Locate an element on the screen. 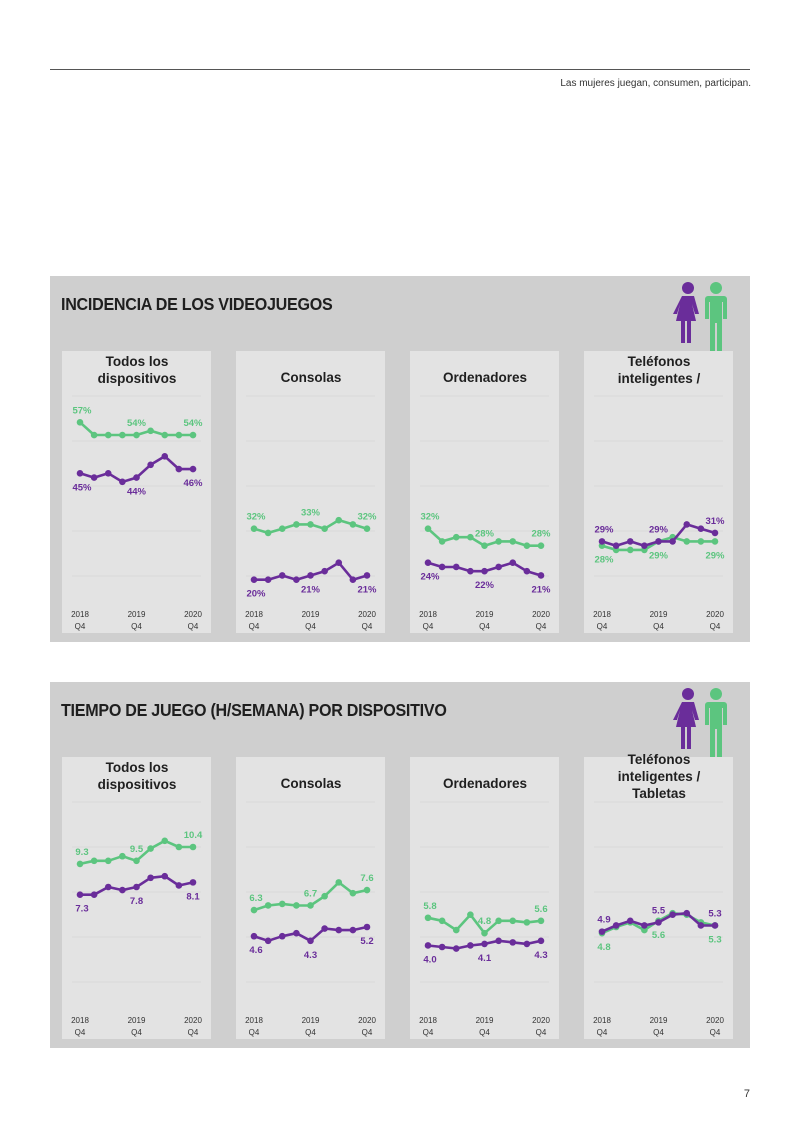  chart-title: Consolas is located at coordinates (311, 783).